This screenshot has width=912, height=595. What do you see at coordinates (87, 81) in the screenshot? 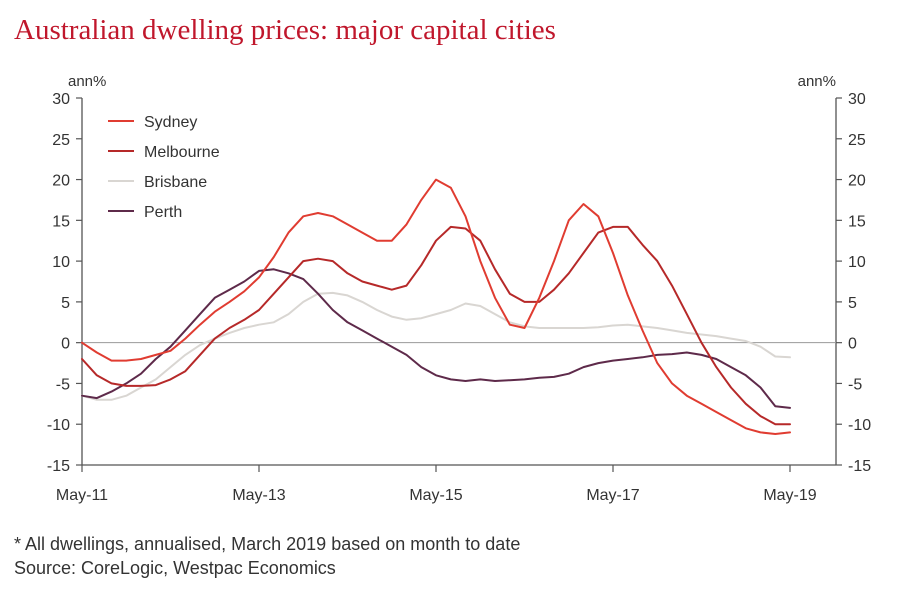
I see `y-axis-label-left: ann%` at bounding box center [87, 81].